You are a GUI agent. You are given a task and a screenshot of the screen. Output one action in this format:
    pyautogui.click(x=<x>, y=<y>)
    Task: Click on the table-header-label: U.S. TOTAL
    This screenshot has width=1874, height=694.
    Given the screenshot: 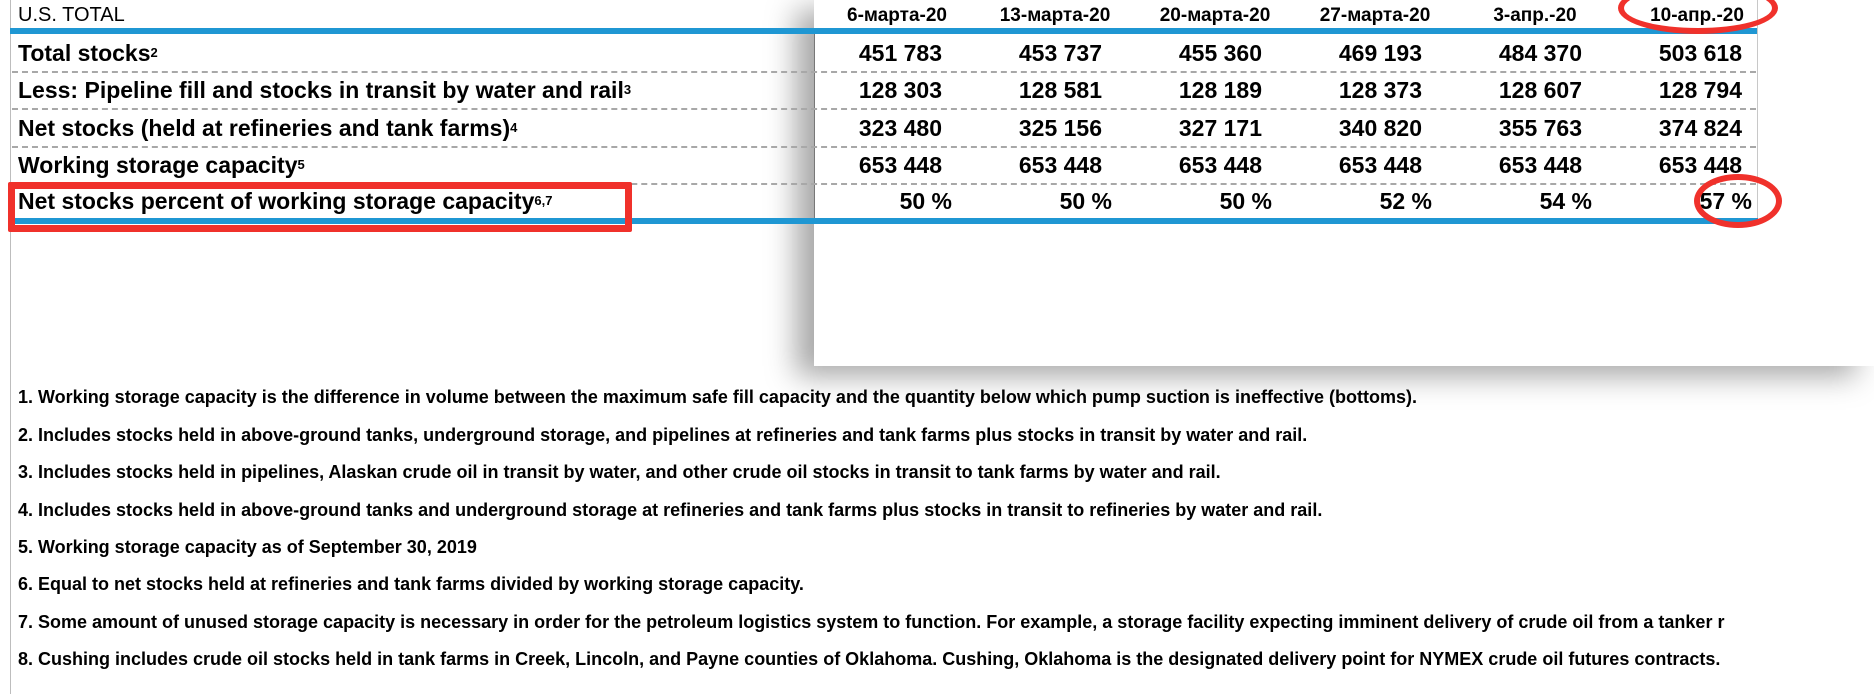 What is the action you would take?
    pyautogui.click(x=71, y=15)
    